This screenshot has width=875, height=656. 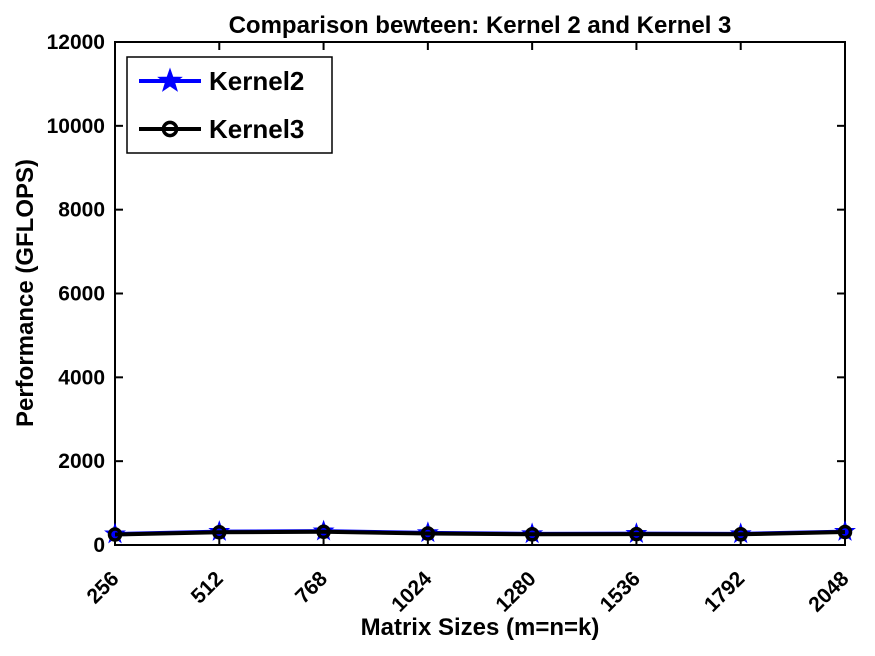 What do you see at coordinates (311, 587) in the screenshot?
I see `x-tick-label: 768` at bounding box center [311, 587].